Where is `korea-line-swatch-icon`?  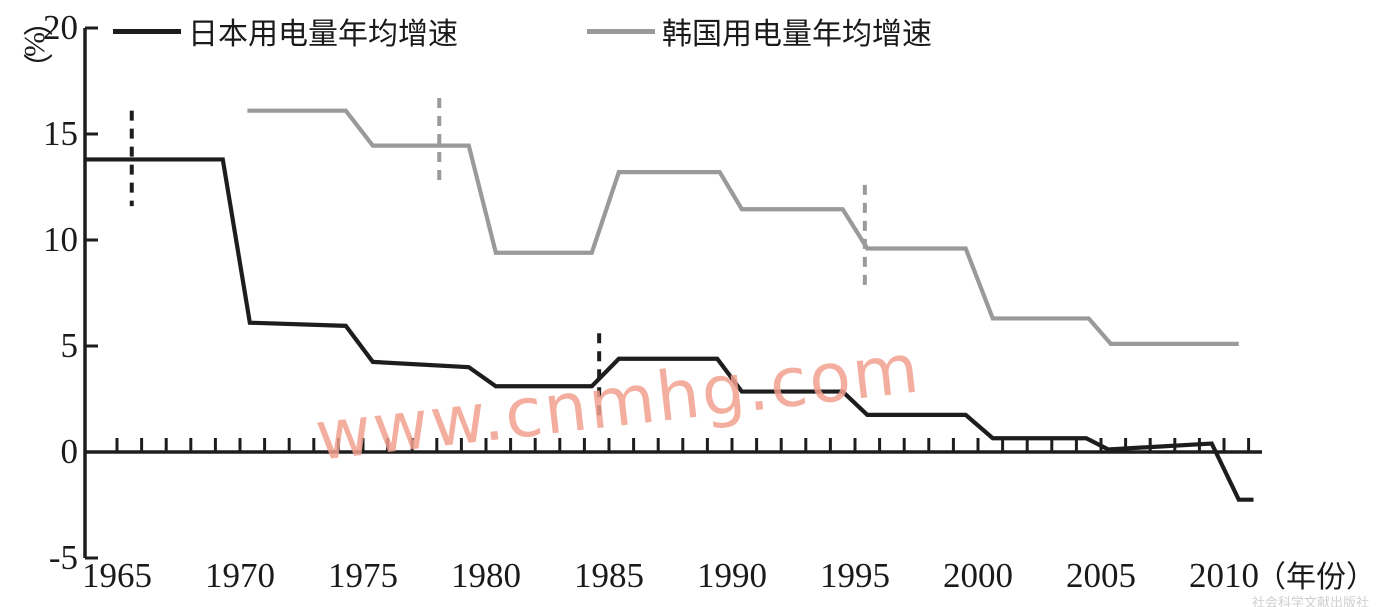 korea-line-swatch-icon is located at coordinates (621, 31).